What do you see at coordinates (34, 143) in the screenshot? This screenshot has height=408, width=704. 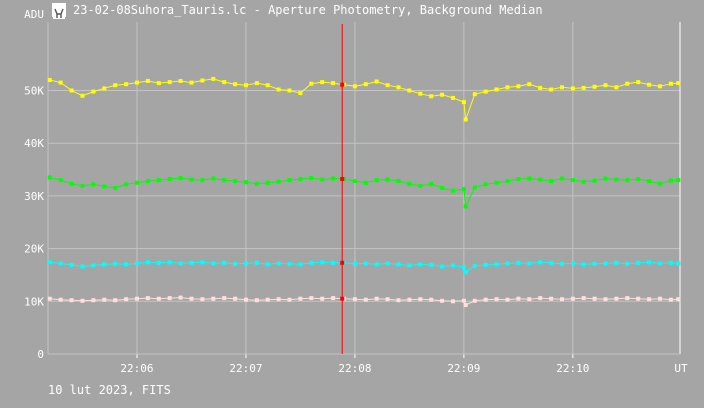 I see `y-tick-label: 40K` at bounding box center [34, 143].